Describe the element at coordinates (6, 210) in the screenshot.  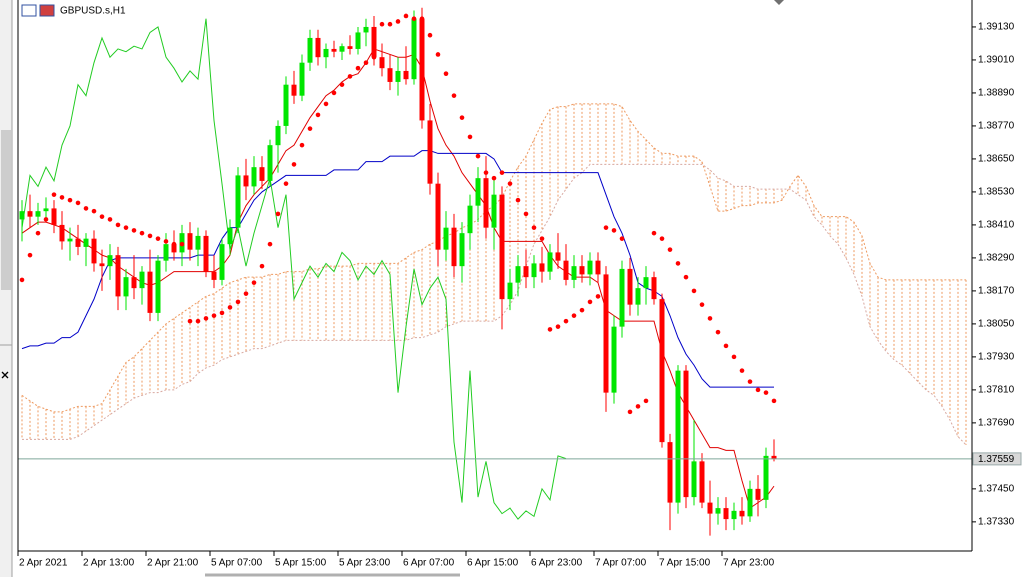
I see `scrollbar-thumb` at that location.